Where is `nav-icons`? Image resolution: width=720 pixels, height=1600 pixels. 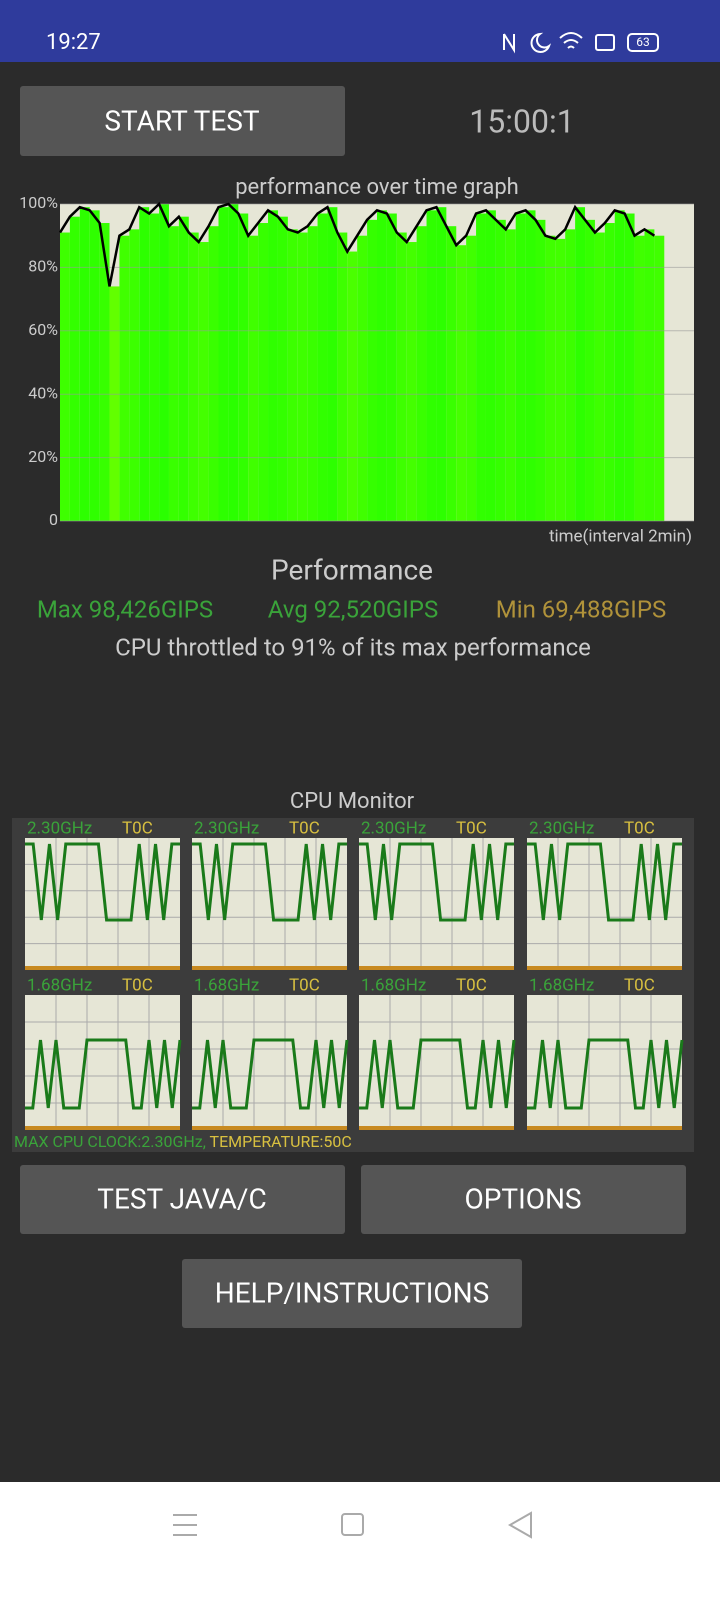
nav-icons is located at coordinates (352, 1525).